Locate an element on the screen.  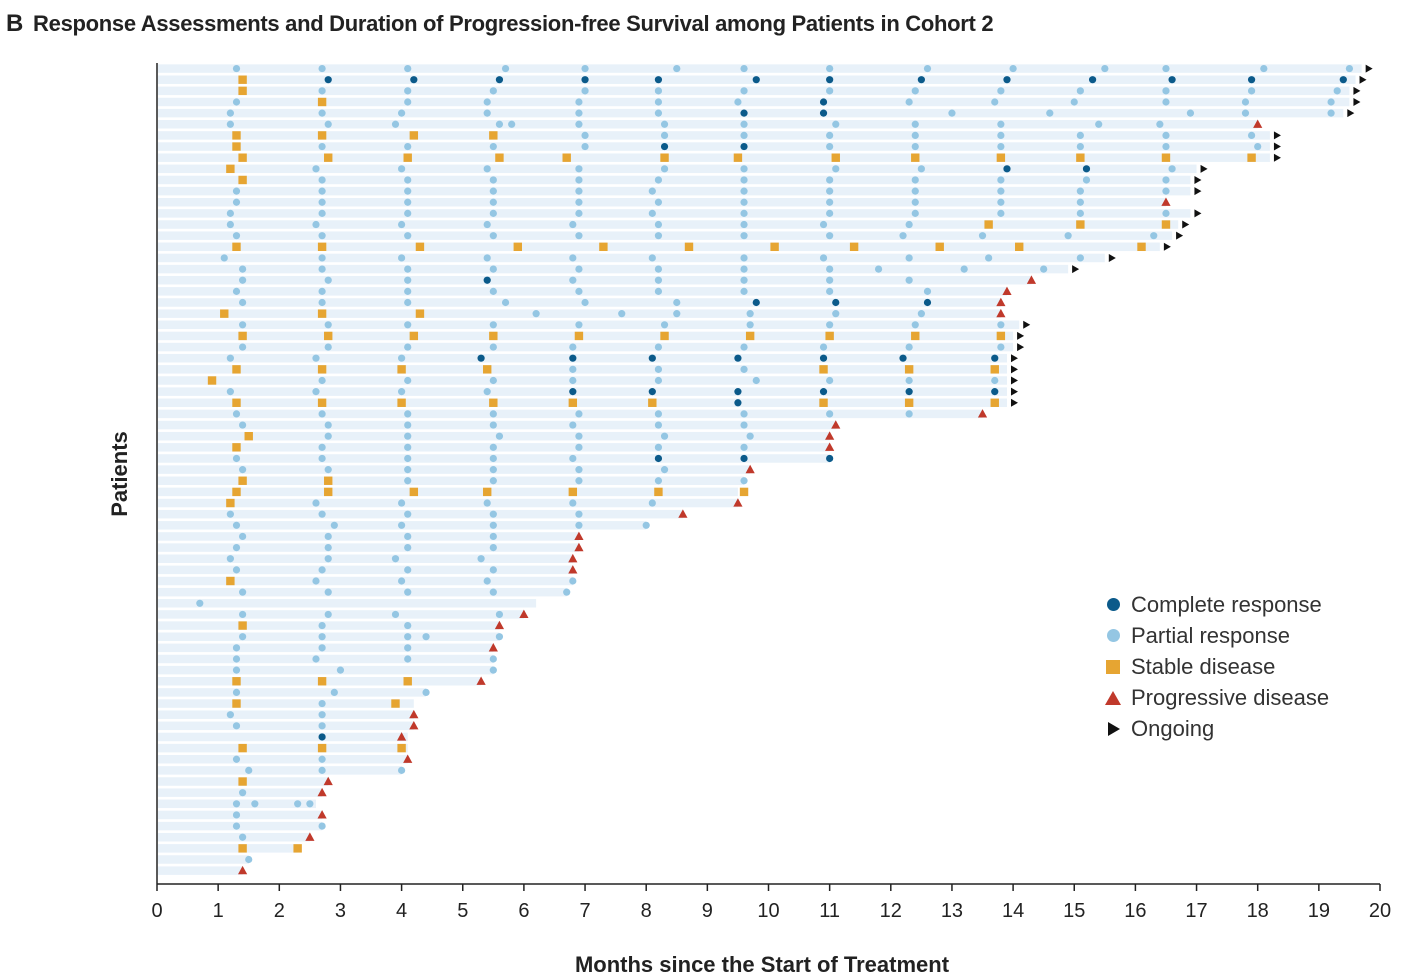
legend-label: Complete response is located at coordinates (1226, 604).